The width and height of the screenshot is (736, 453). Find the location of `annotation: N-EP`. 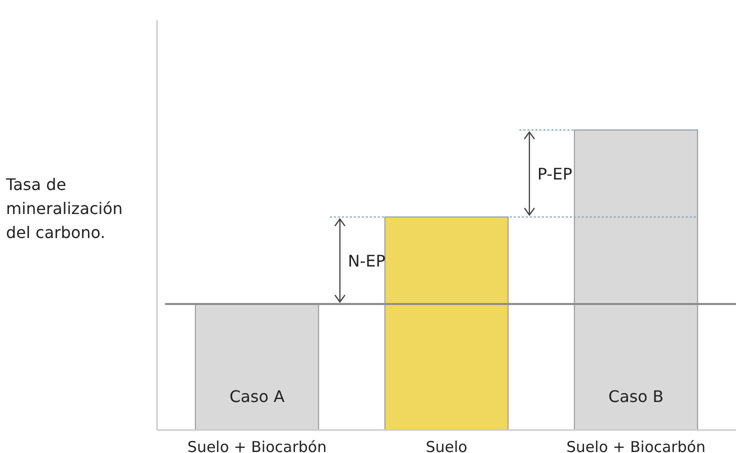

annotation: N-EP is located at coordinates (367, 261).